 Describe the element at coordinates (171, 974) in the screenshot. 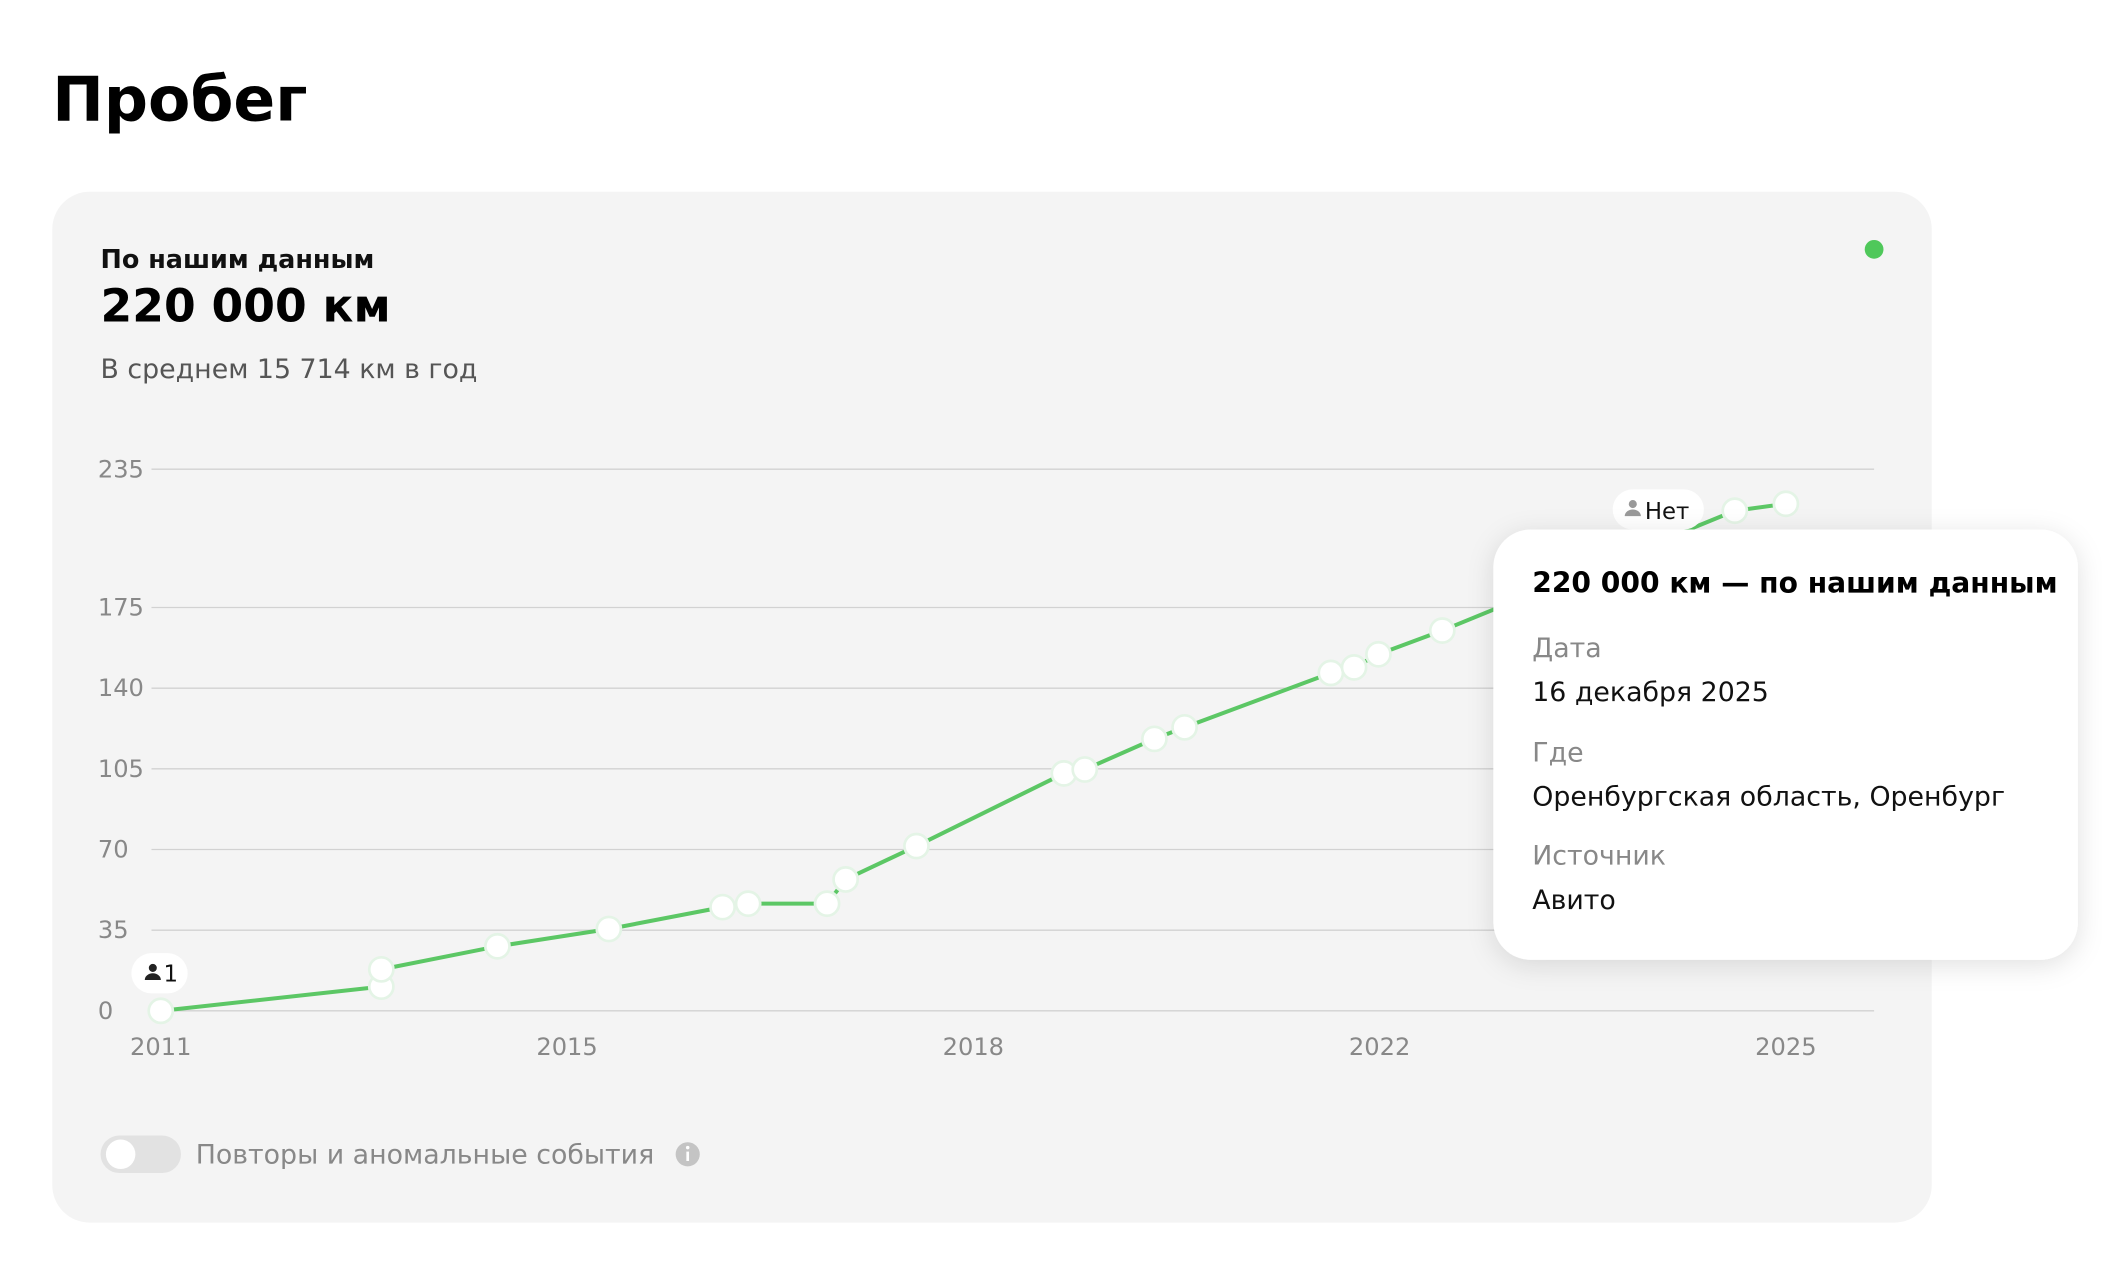

I see `badge-text: 1` at that location.